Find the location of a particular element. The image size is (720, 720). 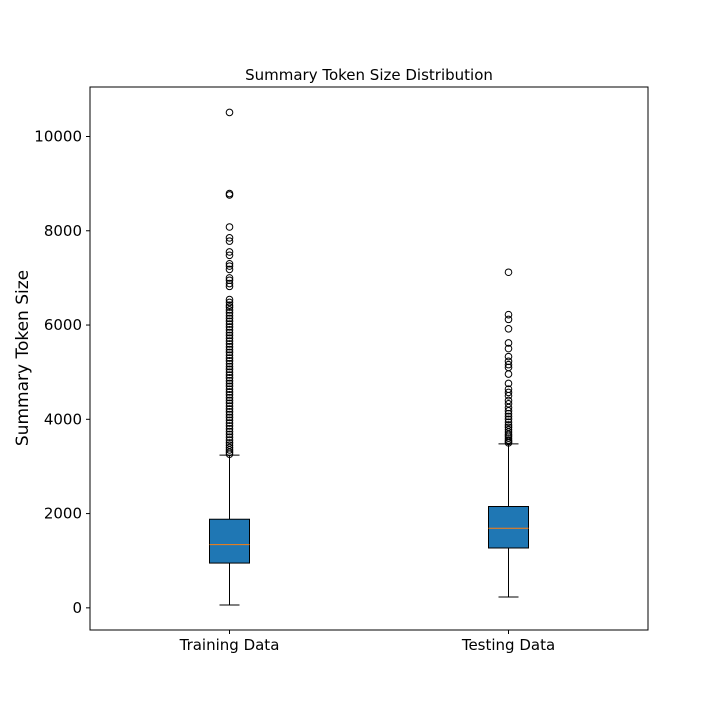

y-axis: 0 2000 4000 6000 8000 10000 is located at coordinates (62, 372).